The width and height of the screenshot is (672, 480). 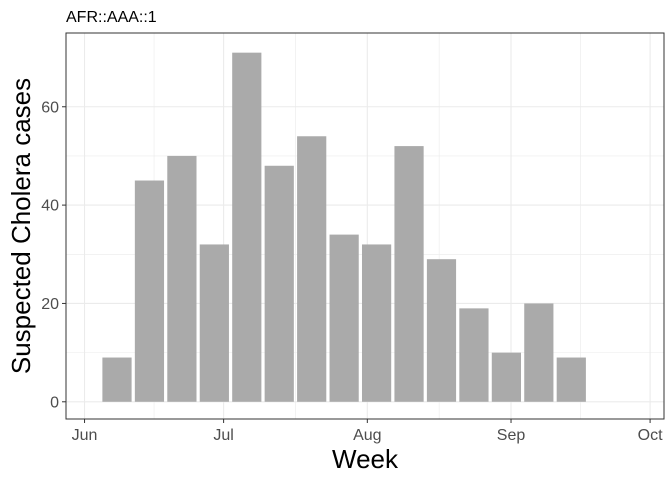 What do you see at coordinates (50, 206) in the screenshot?
I see `y-tick-label: 40` at bounding box center [50, 206].